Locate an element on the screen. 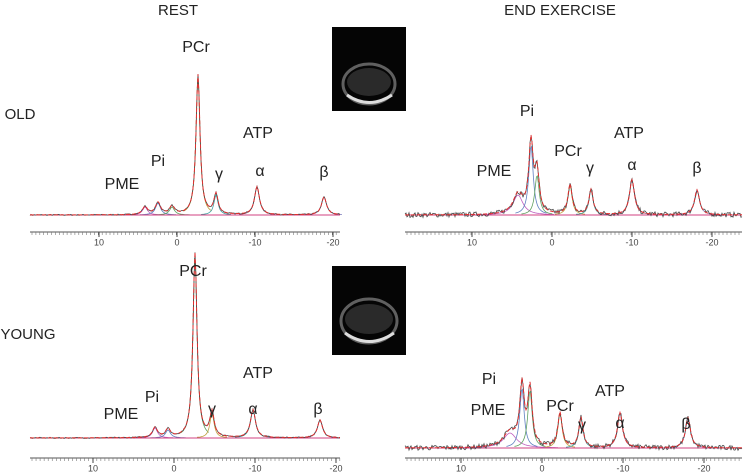 The height and width of the screenshot is (473, 749). column-title: END EXERCISE is located at coordinates (560, 10).